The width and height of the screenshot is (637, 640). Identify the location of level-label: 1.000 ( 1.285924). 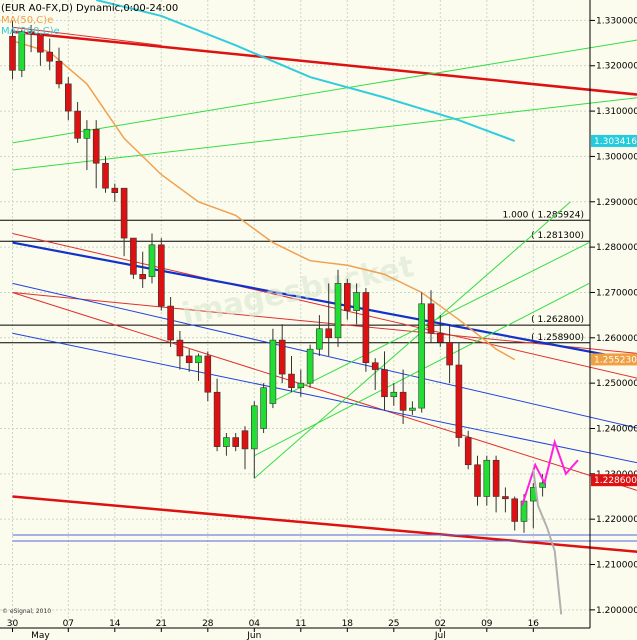
(543, 215).